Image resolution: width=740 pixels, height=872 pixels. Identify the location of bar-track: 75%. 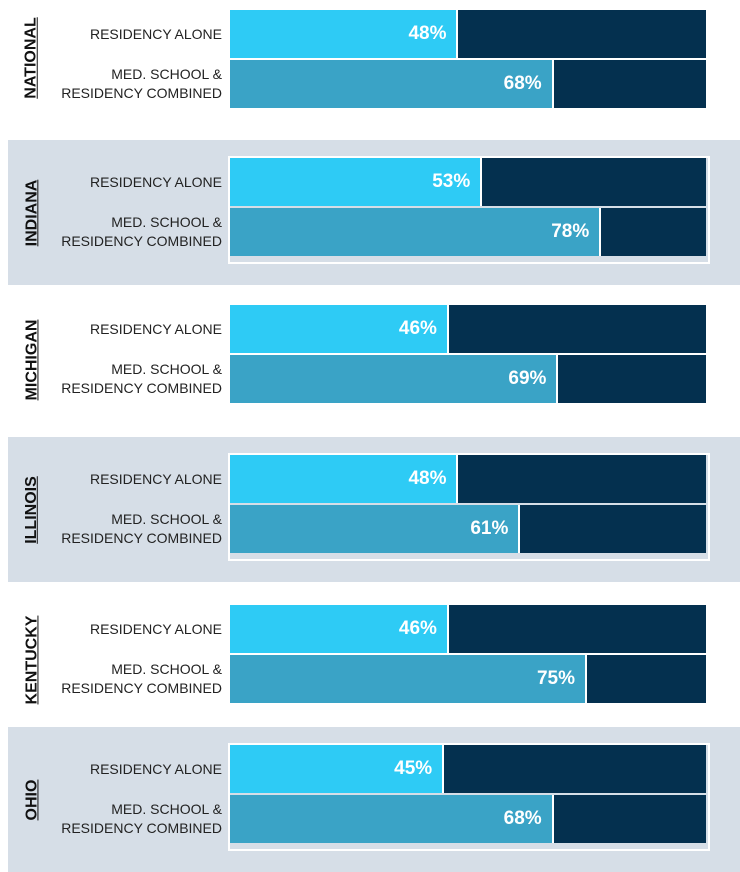
(468, 679).